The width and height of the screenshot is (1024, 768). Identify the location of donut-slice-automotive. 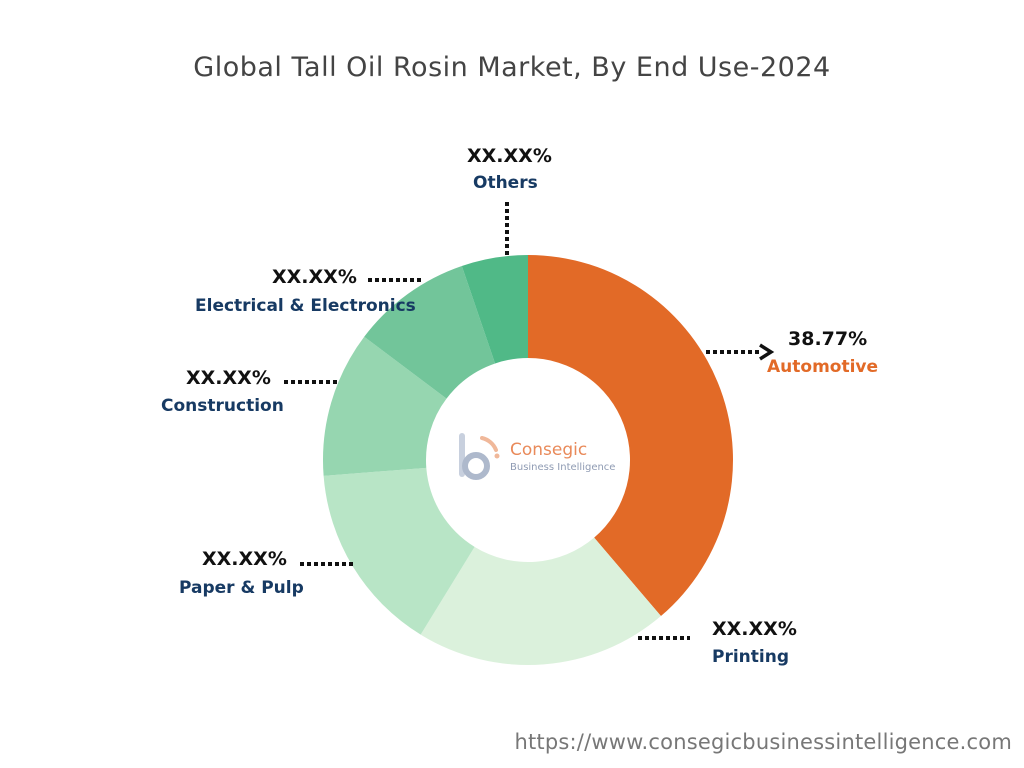
(630, 436).